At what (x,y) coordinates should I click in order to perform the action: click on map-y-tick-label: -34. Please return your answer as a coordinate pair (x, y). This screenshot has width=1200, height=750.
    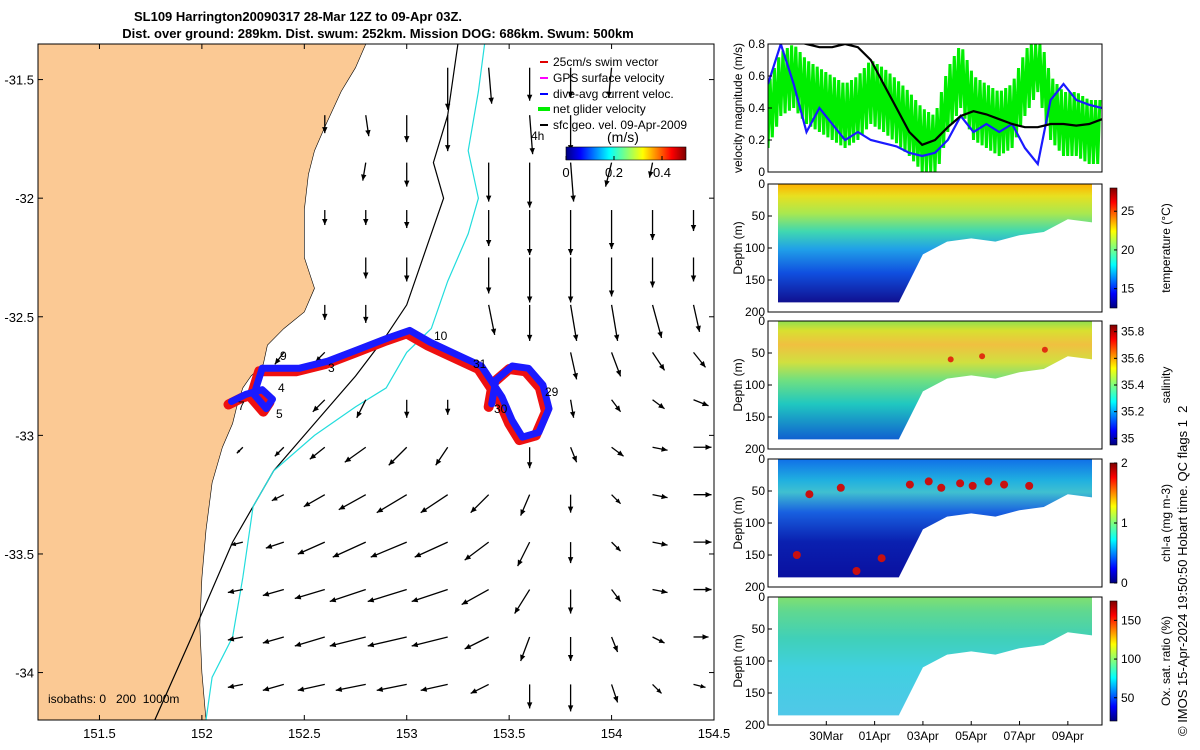
    Looking at the image, I should click on (24, 673).